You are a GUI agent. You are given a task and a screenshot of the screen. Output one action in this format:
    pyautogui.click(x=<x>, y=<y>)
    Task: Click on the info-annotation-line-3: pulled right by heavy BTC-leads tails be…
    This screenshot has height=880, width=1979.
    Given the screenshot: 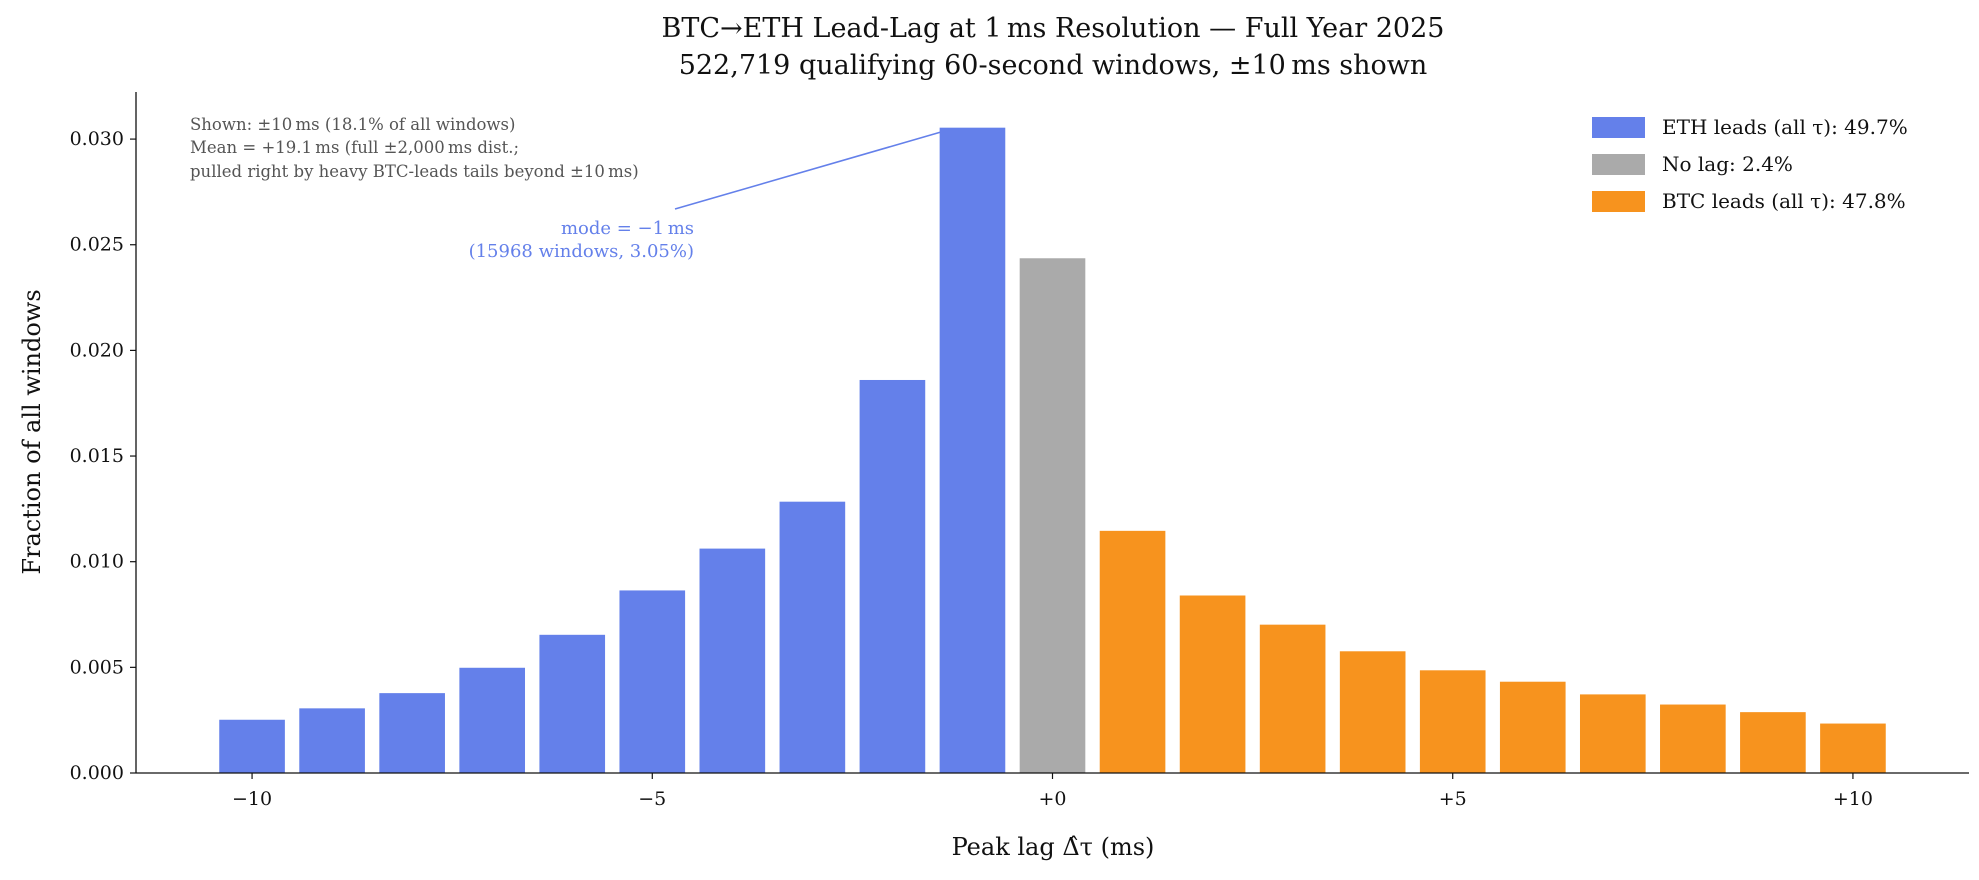 What is the action you would take?
    pyautogui.click(x=414, y=171)
    